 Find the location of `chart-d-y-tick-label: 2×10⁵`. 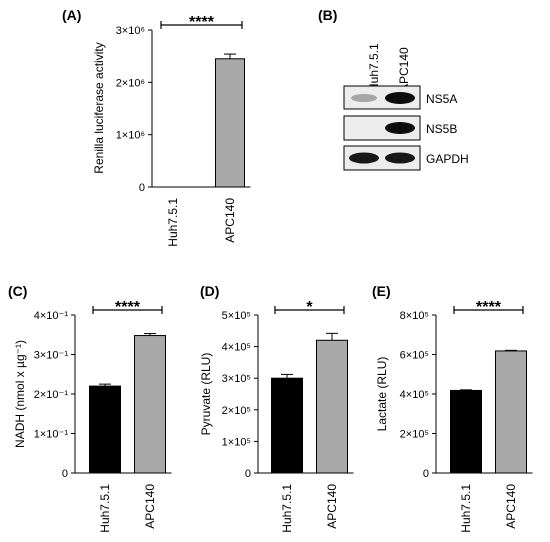

chart-d-y-tick-label: 2×10⁵ is located at coordinates (236, 411).